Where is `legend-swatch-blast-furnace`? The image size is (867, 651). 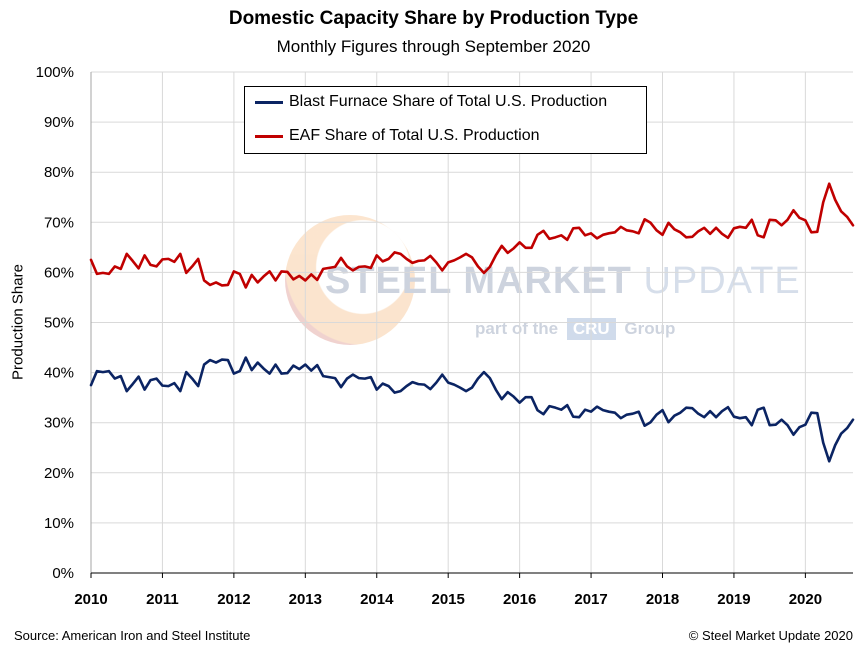 legend-swatch-blast-furnace is located at coordinates (269, 102).